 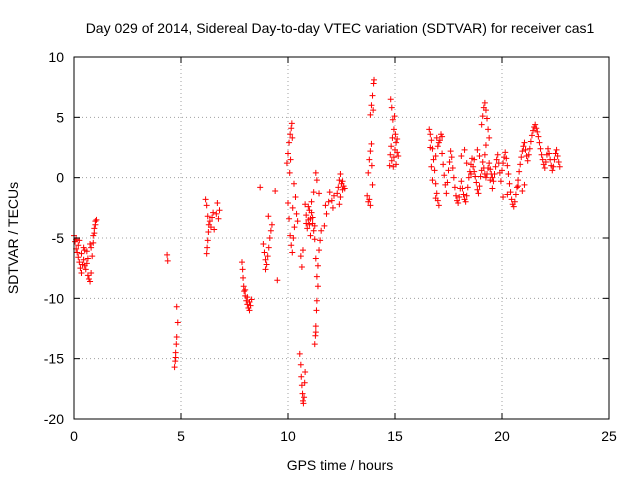 What do you see at coordinates (502, 436) in the screenshot?
I see `x-tick-label: 20` at bounding box center [502, 436].